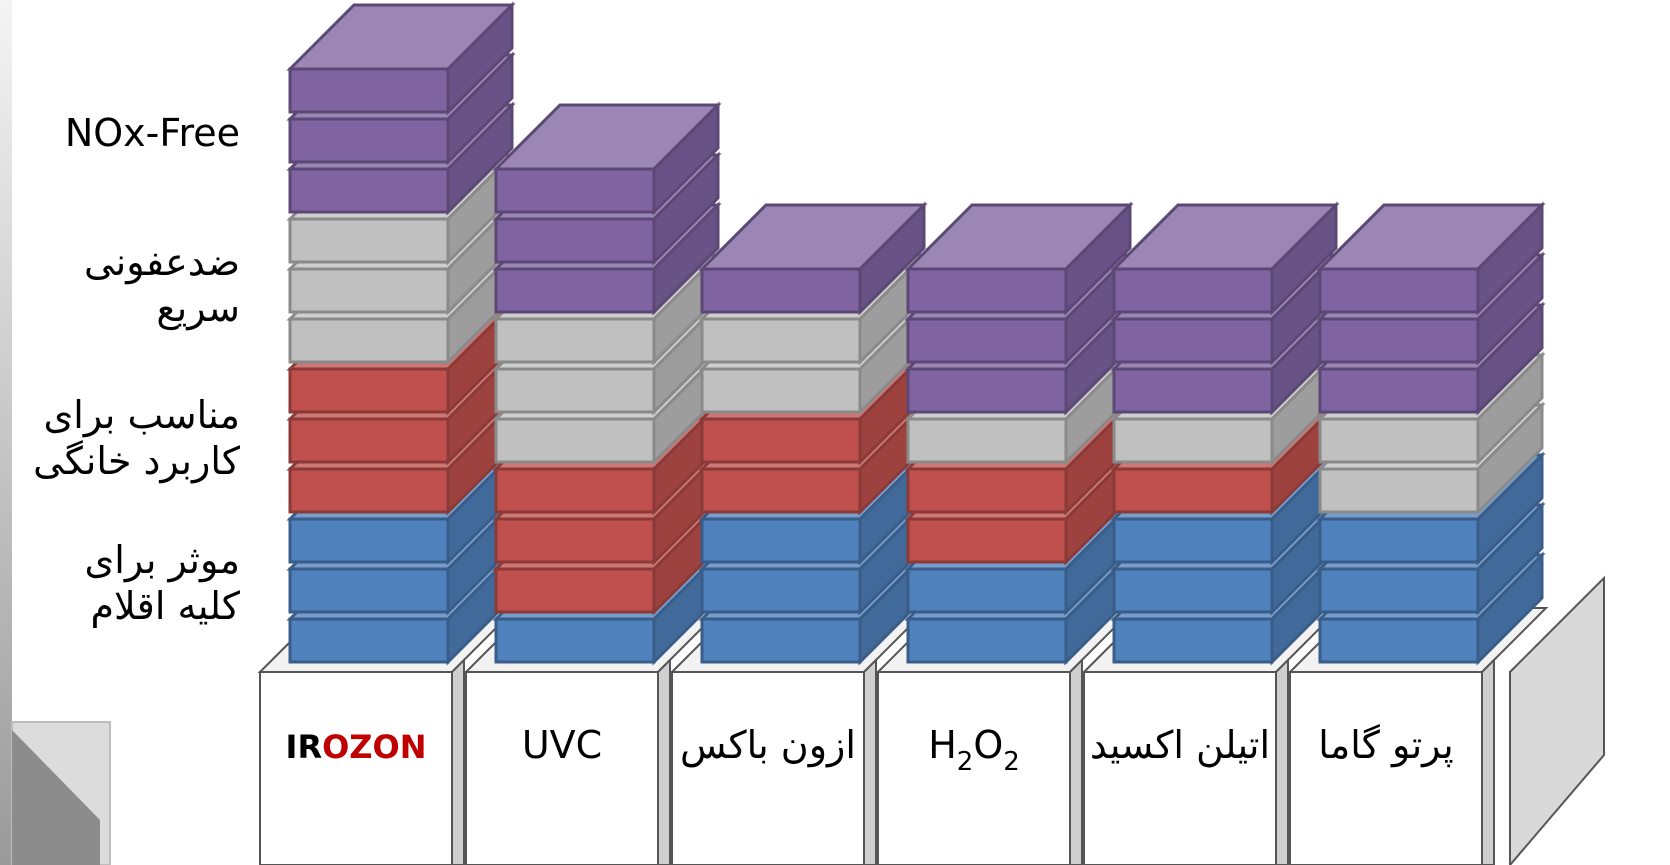 The width and height of the screenshot is (1670, 865). Describe the element at coordinates (165, 606) in the screenshot. I see `row-label: کلیه اقلام` at that location.